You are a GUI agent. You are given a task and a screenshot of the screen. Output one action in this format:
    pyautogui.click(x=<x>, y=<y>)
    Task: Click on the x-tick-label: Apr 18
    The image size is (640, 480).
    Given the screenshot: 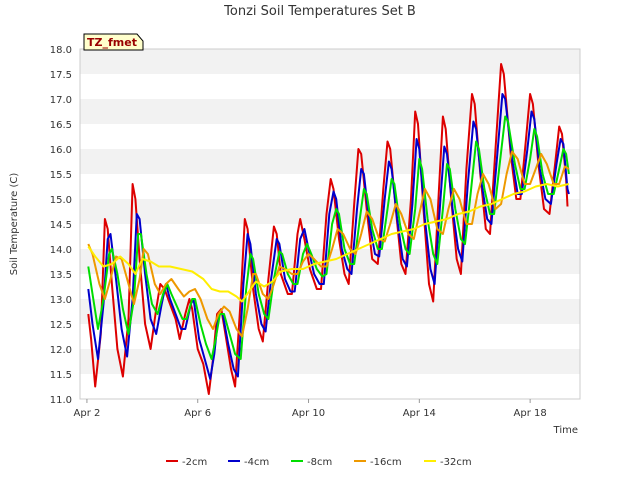 What is the action you would take?
    pyautogui.click(x=530, y=413)
    